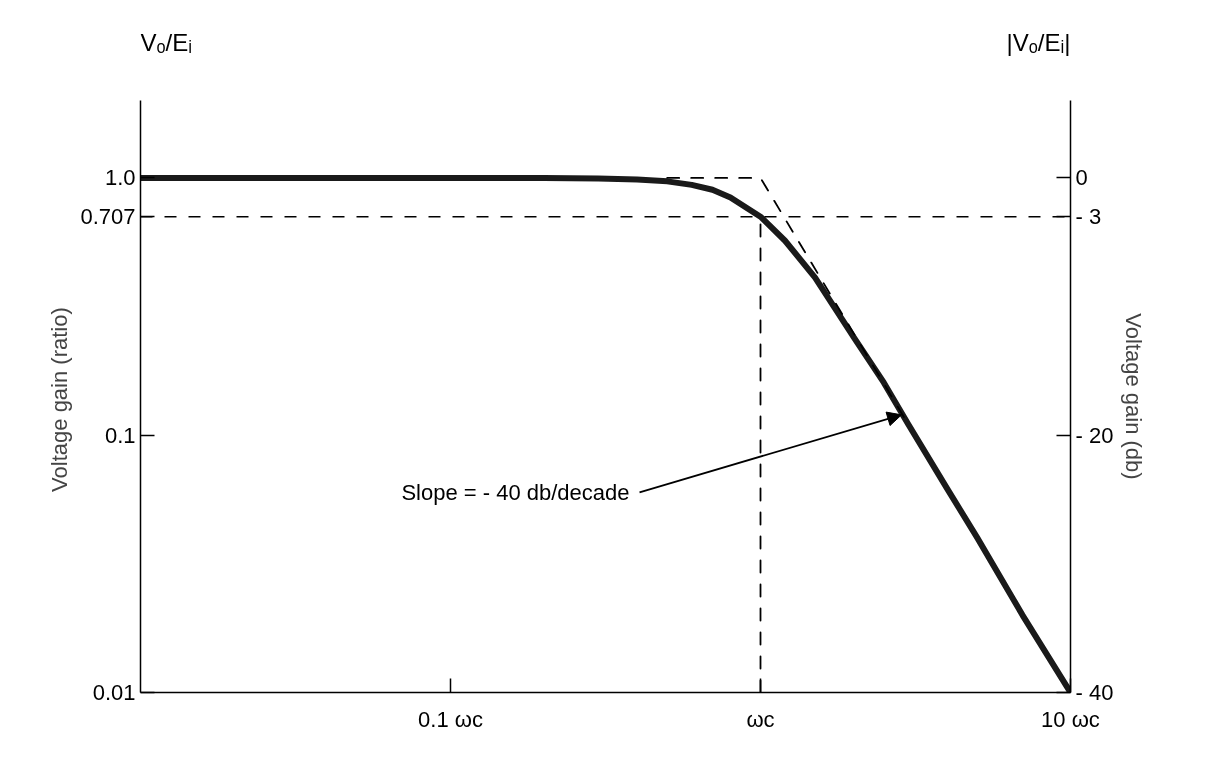 This screenshot has height=762, width=1220. What do you see at coordinates (120, 178) in the screenshot?
I see `y-tick-label: 1.0` at bounding box center [120, 178].